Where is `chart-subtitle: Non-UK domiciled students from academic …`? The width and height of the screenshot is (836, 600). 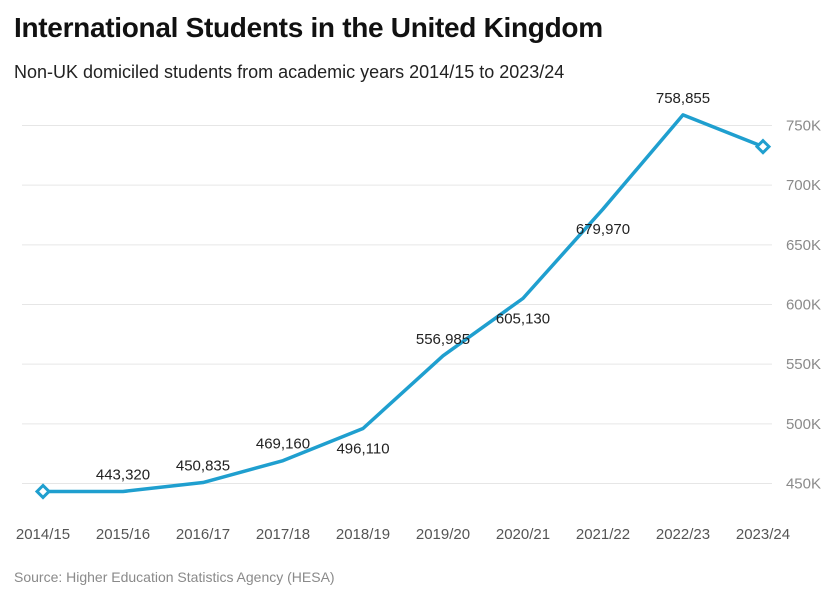
chart-subtitle: Non-UK domiciled students from academic … is located at coordinates (289, 72).